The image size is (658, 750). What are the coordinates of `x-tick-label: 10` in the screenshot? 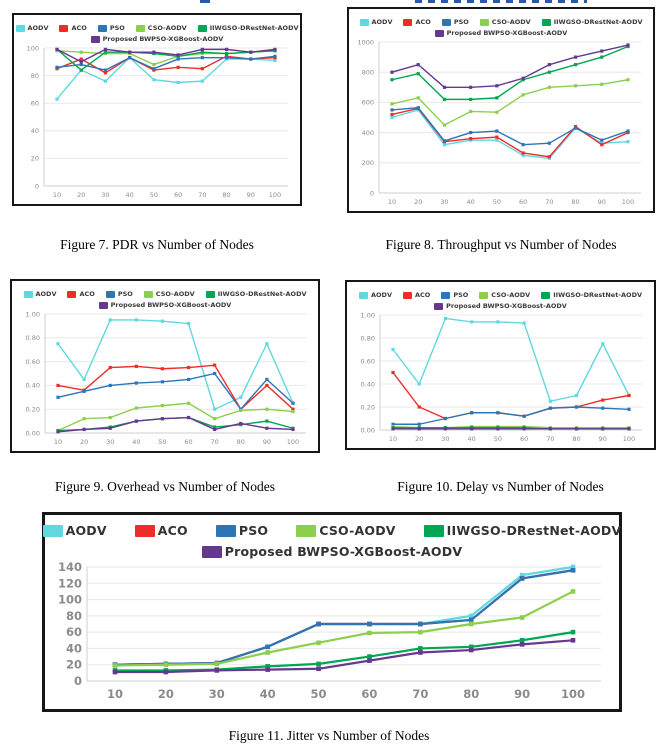 It's located at (392, 202).